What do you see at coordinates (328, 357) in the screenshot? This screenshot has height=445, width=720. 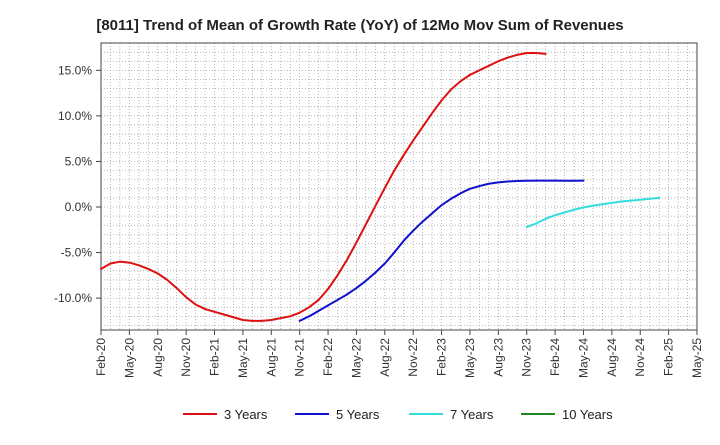 I see `x-tick-label: Feb-22` at bounding box center [328, 357].